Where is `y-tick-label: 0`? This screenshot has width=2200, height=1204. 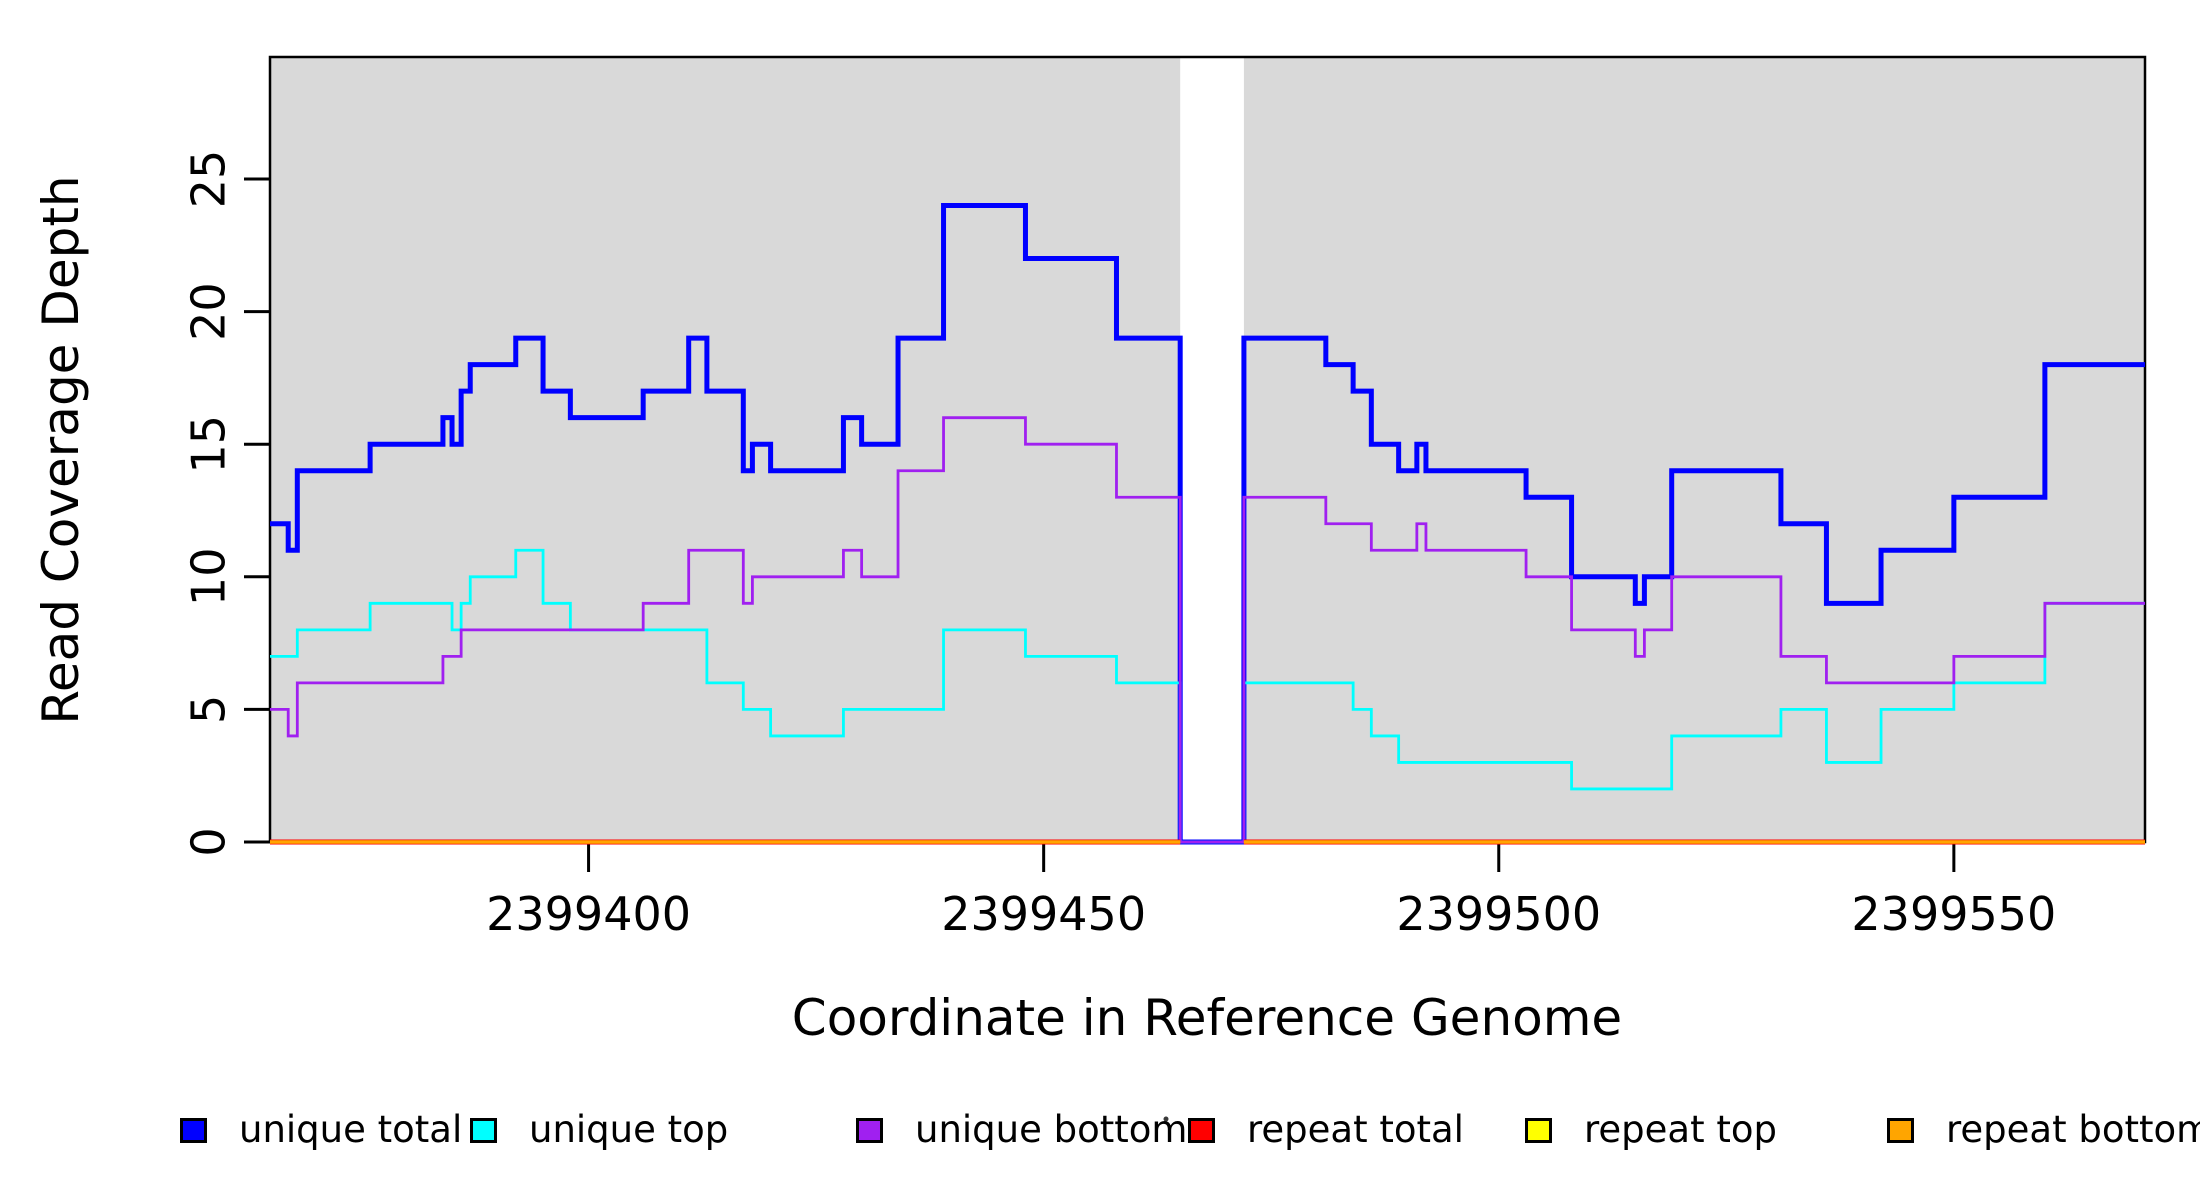
y-tick-label: 0 is located at coordinates (209, 841).